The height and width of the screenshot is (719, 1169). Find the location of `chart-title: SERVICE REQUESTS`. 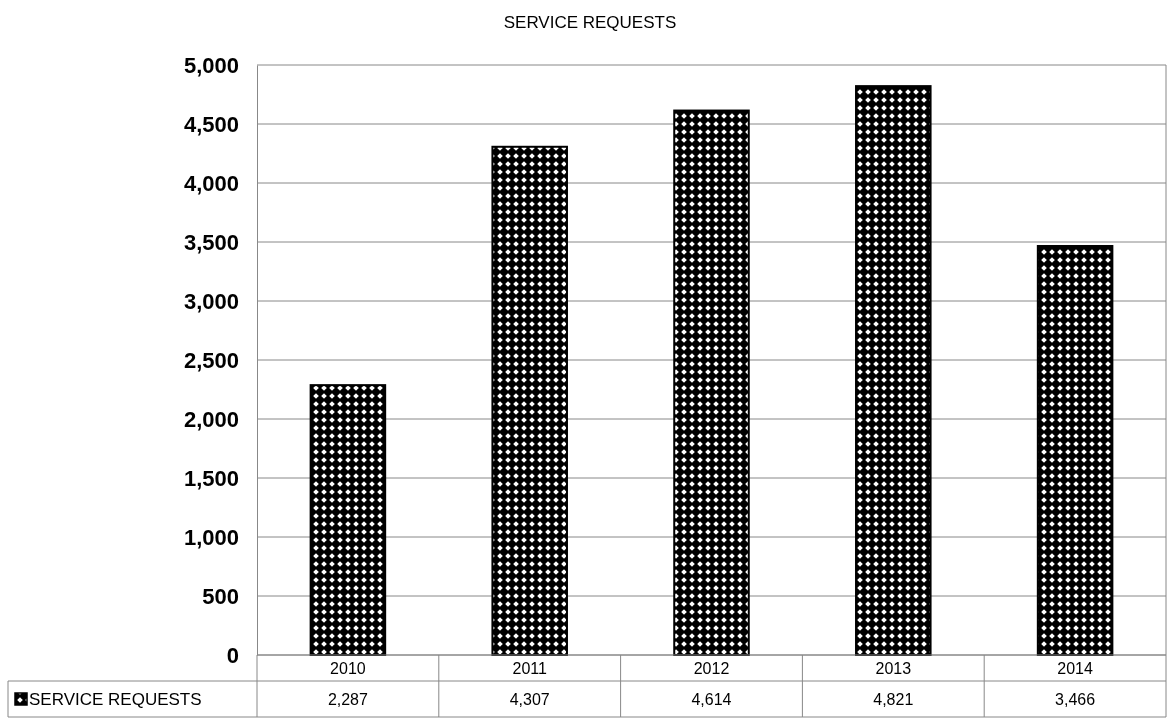

chart-title: SERVICE REQUESTS is located at coordinates (590, 22).